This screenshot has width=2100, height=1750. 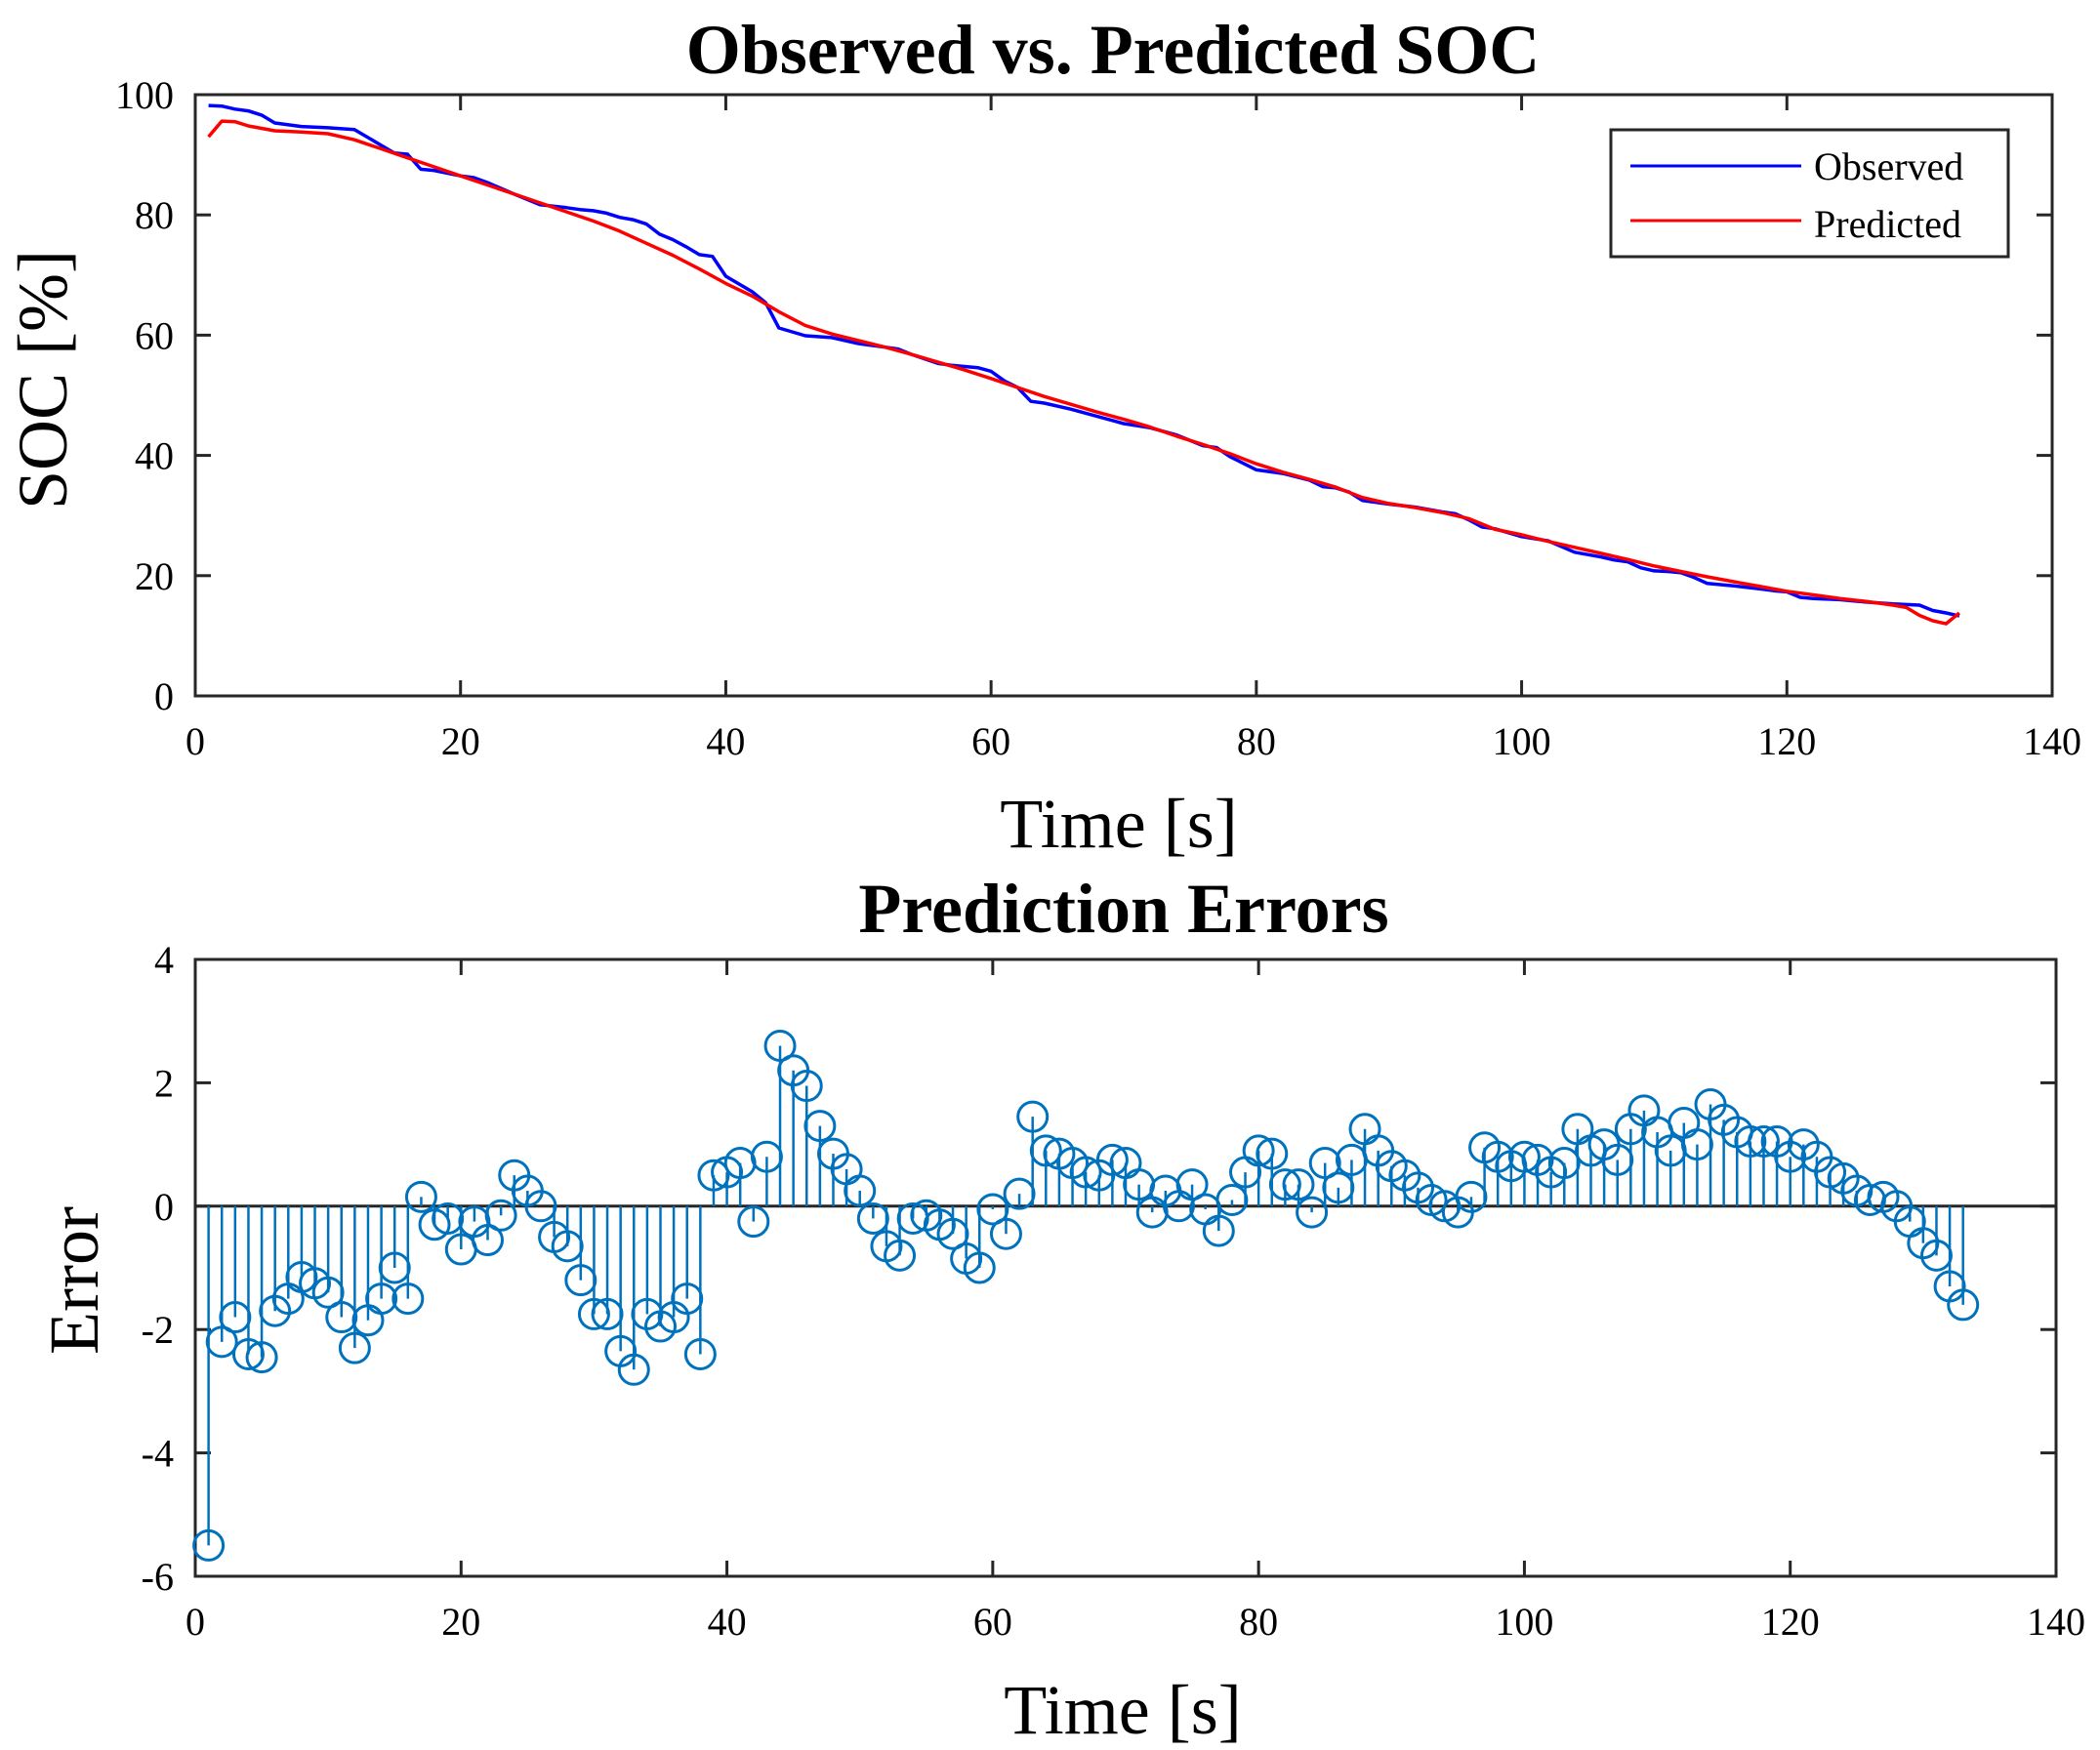 I want to click on errors-y-tick-label: -6, so click(x=158, y=1577).